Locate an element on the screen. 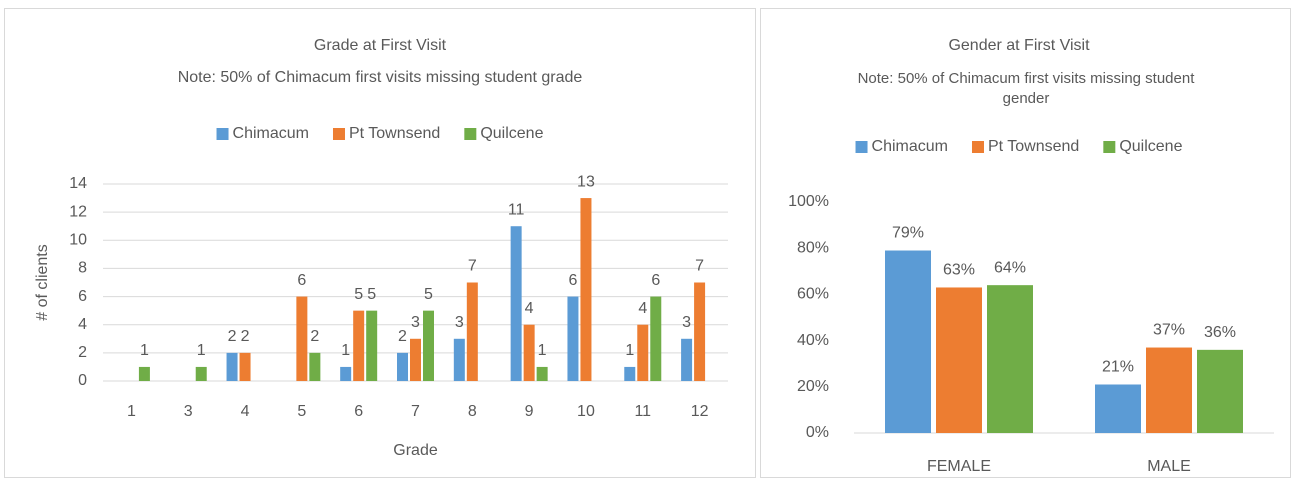 This screenshot has width=1295, height=481. y-tick-label: 8 is located at coordinates (82, 268).